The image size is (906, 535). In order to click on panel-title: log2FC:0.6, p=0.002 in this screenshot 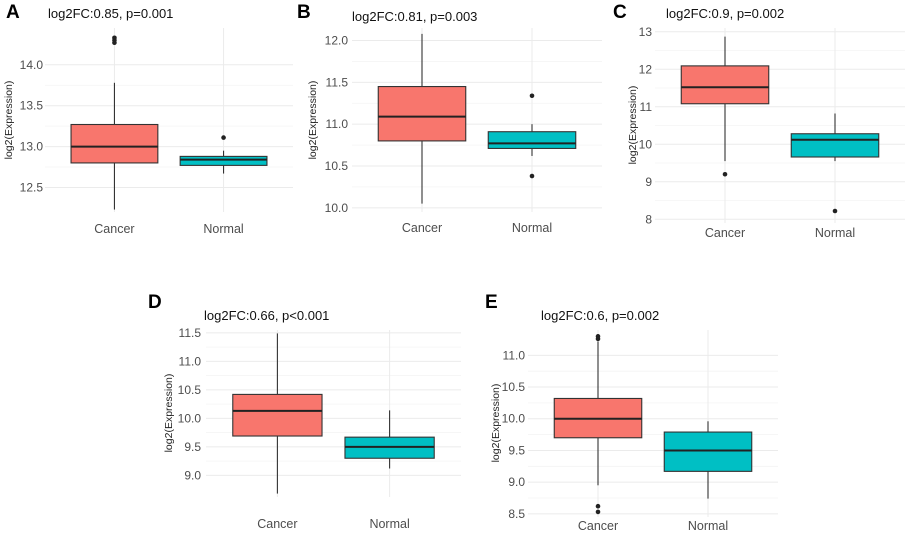, I will do `click(600, 315)`.